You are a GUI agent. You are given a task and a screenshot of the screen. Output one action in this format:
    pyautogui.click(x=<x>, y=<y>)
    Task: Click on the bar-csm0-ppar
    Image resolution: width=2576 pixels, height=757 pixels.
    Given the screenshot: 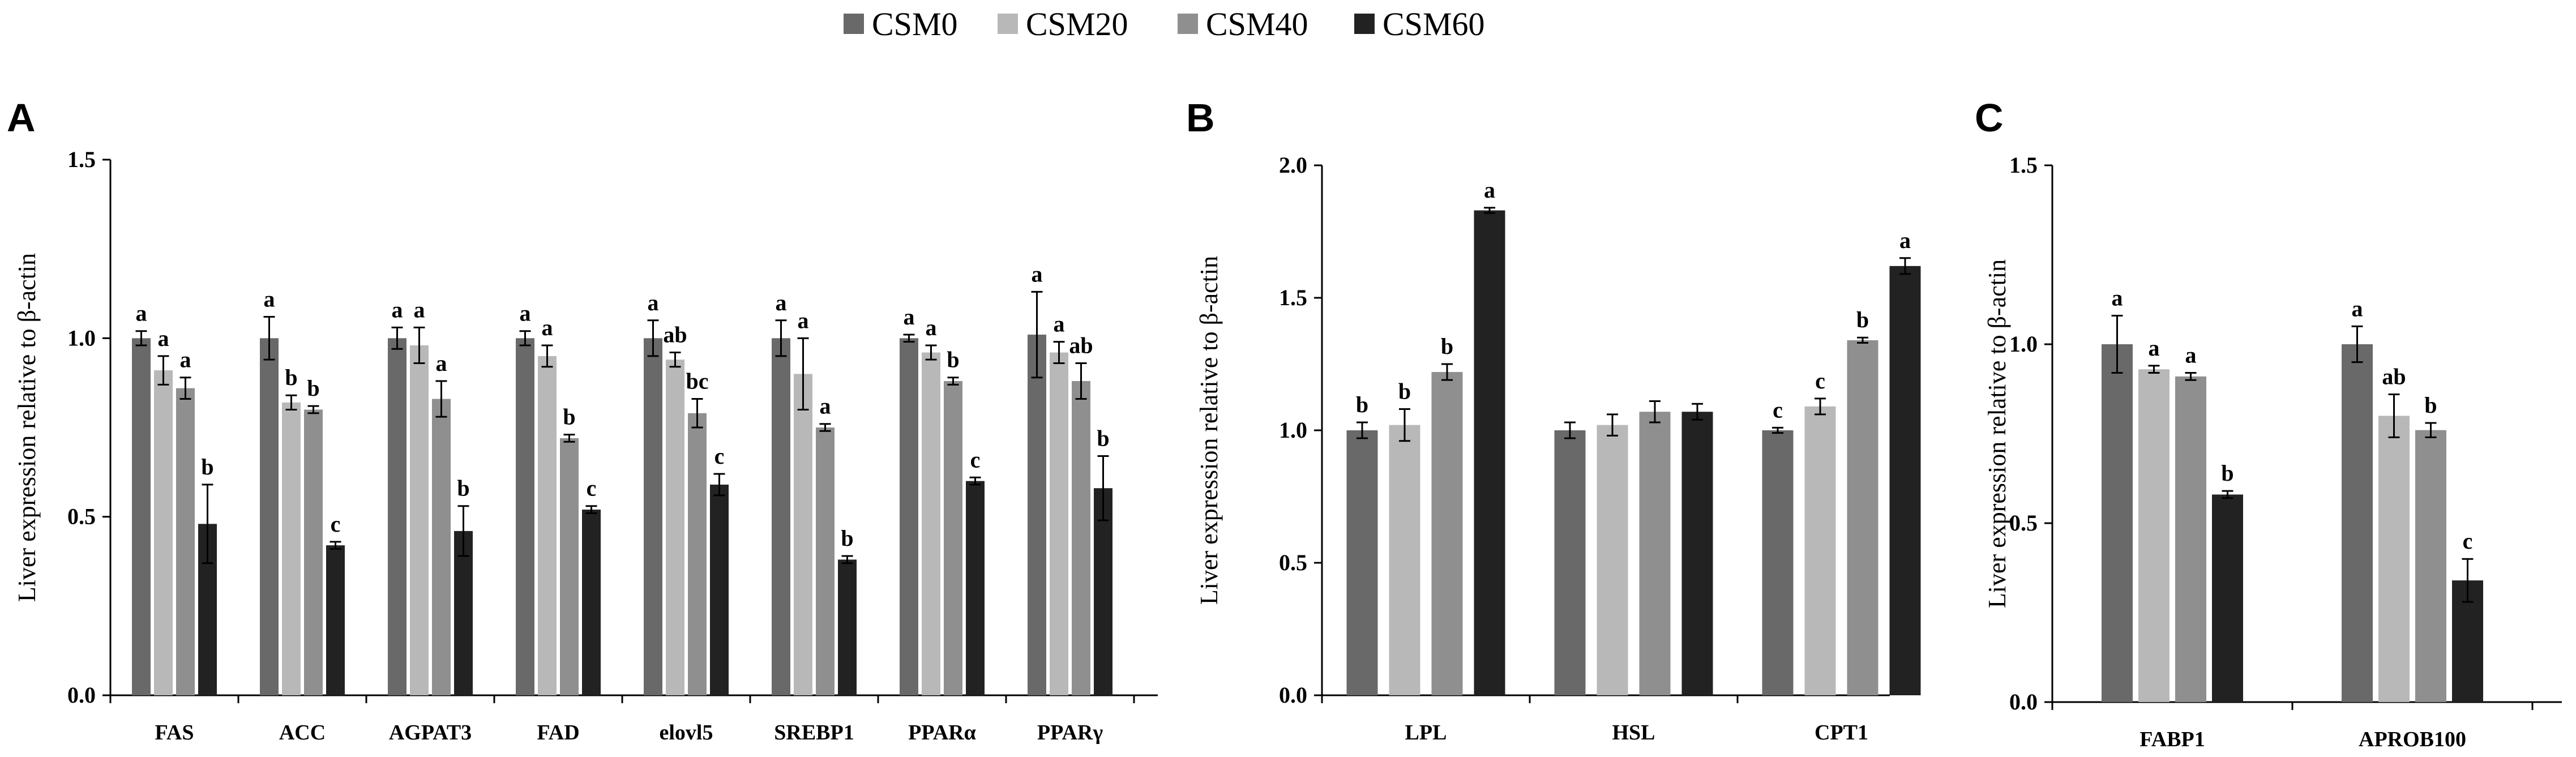 What is the action you would take?
    pyautogui.click(x=909, y=516)
    